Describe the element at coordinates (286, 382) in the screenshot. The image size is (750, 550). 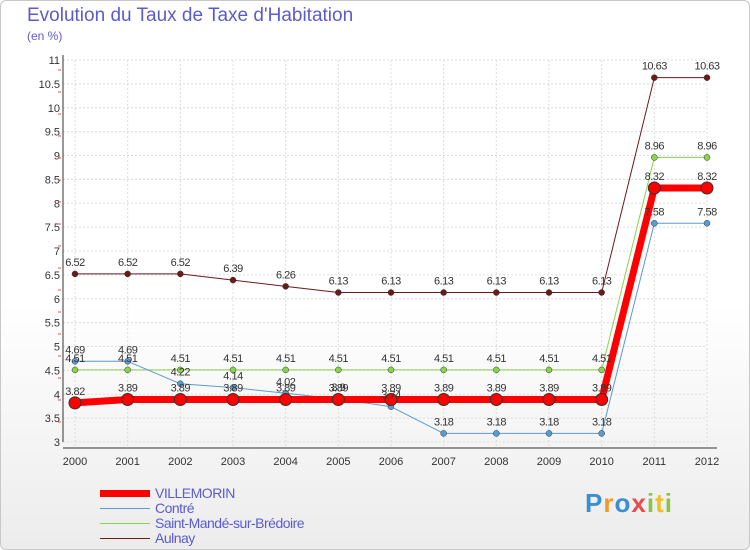
I see `data-label: 4.02` at that location.